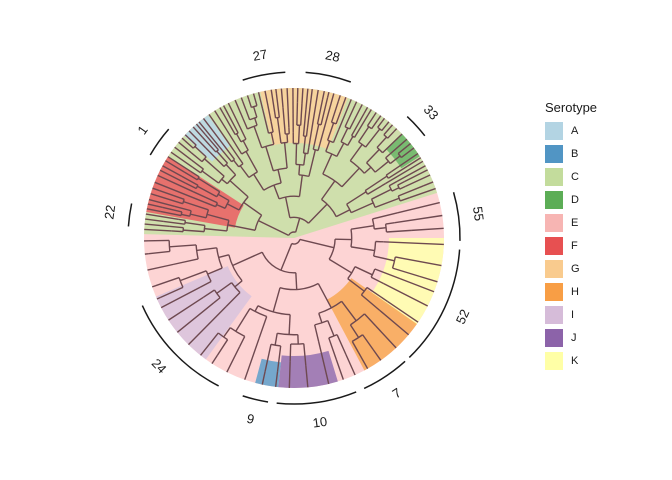  What do you see at coordinates (575, 177) in the screenshot?
I see `legend-label-c: C` at bounding box center [575, 177].